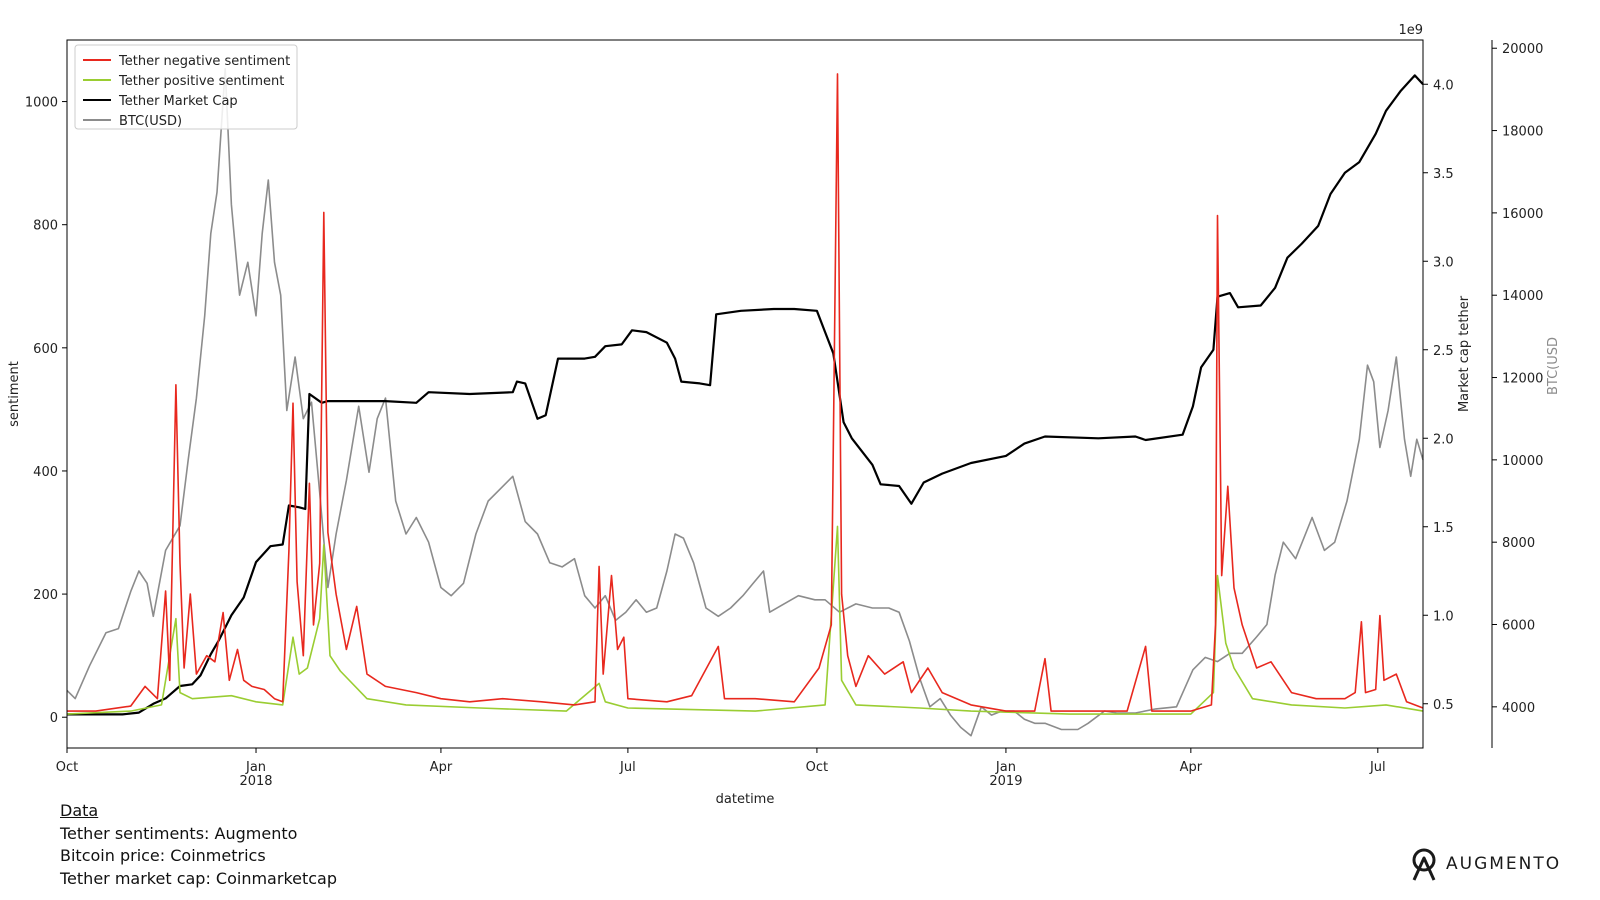 This screenshot has width=1600, height=900. I want to click on left-tick-label: 200, so click(45, 595).